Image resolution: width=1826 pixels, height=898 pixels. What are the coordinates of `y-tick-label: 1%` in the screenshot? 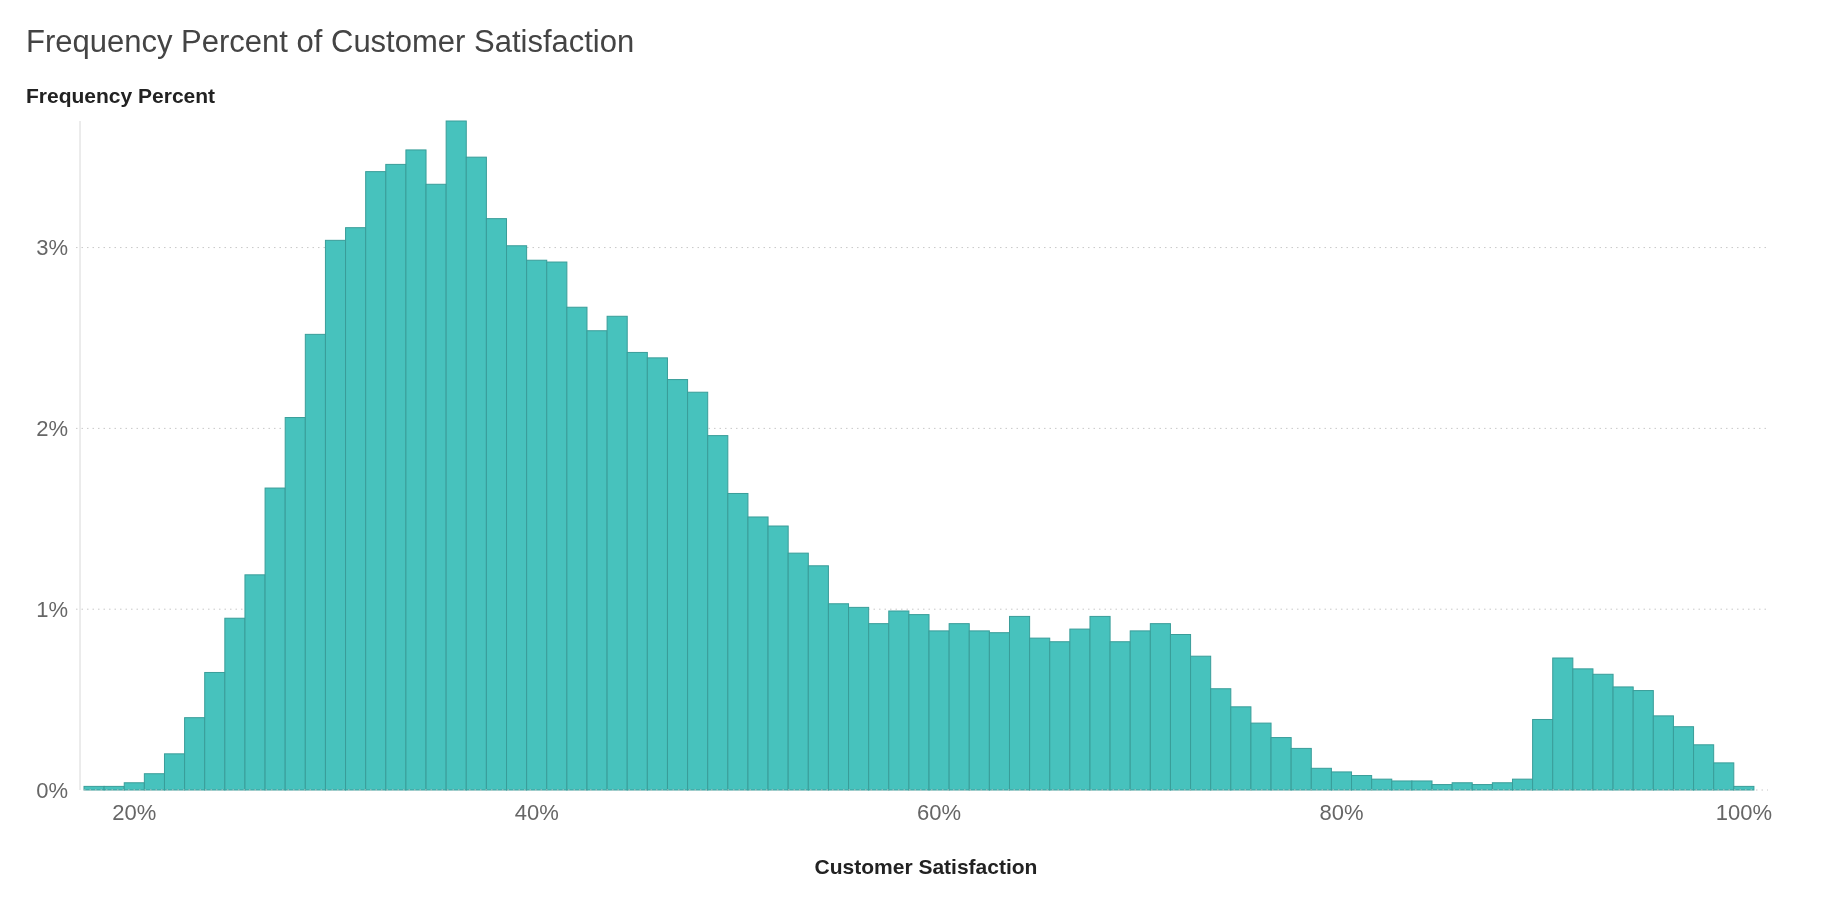 It's located at (52, 609).